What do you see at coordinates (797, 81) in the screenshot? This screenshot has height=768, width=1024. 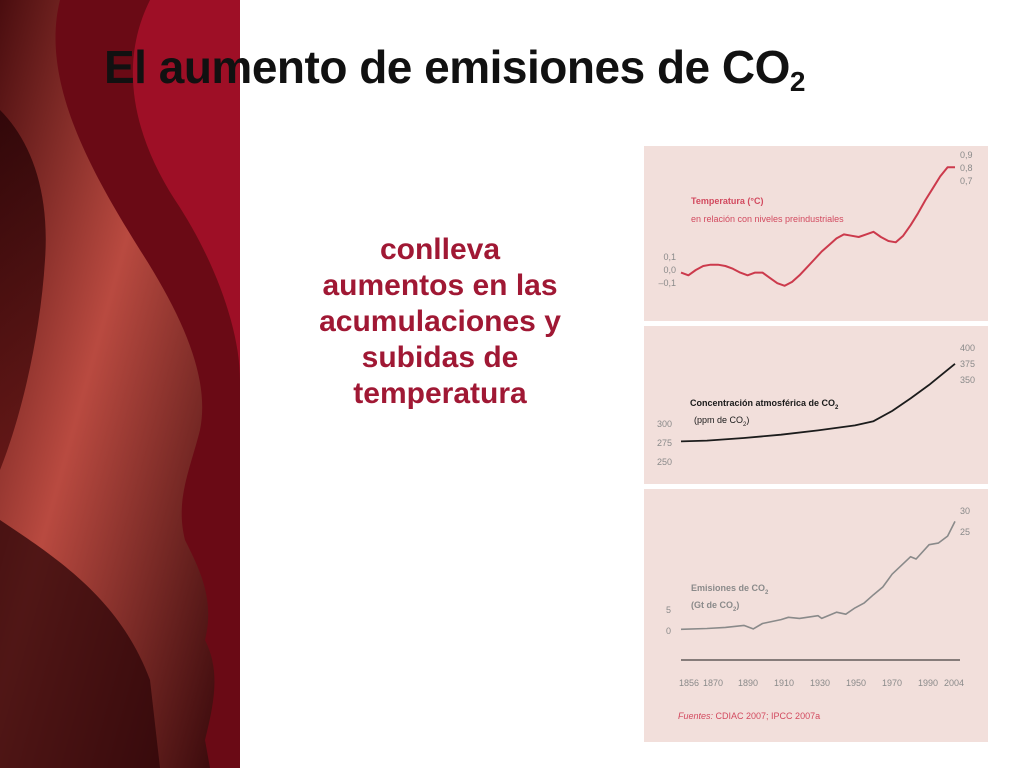 I see `title-subscript: 2` at bounding box center [797, 81].